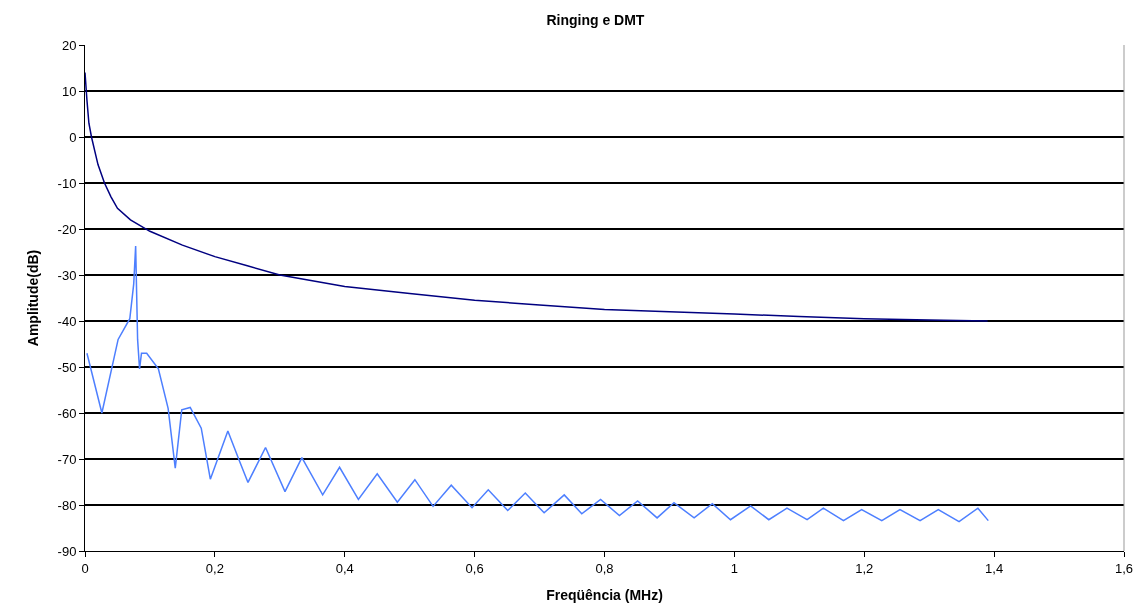 This screenshot has height=612, width=1145. What do you see at coordinates (604, 594) in the screenshot?
I see `x-axis-title: Freqüência (MHz)` at bounding box center [604, 594].